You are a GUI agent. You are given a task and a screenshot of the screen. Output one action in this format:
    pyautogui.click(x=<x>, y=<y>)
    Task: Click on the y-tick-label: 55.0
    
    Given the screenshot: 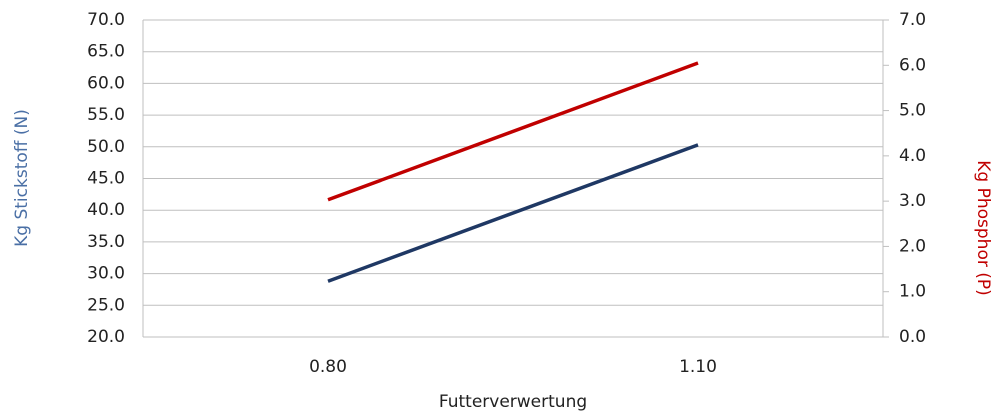 What is the action you would take?
    pyautogui.click(x=106, y=115)
    